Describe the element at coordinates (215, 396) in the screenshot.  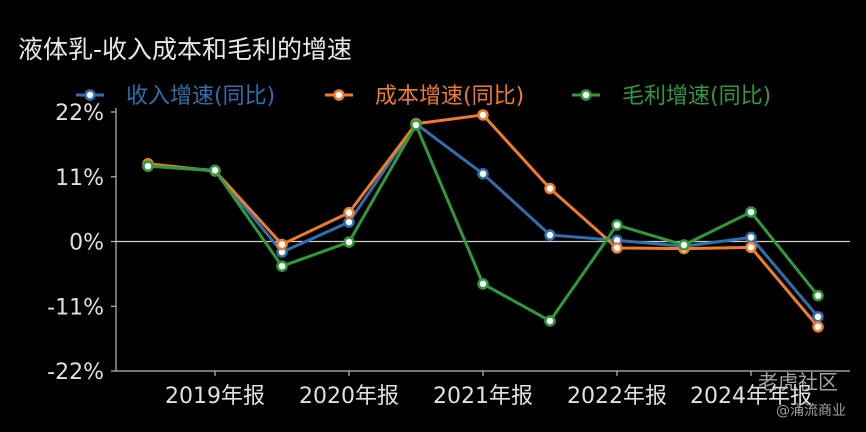
I see `x-tick-label: 2019年报` at that location.